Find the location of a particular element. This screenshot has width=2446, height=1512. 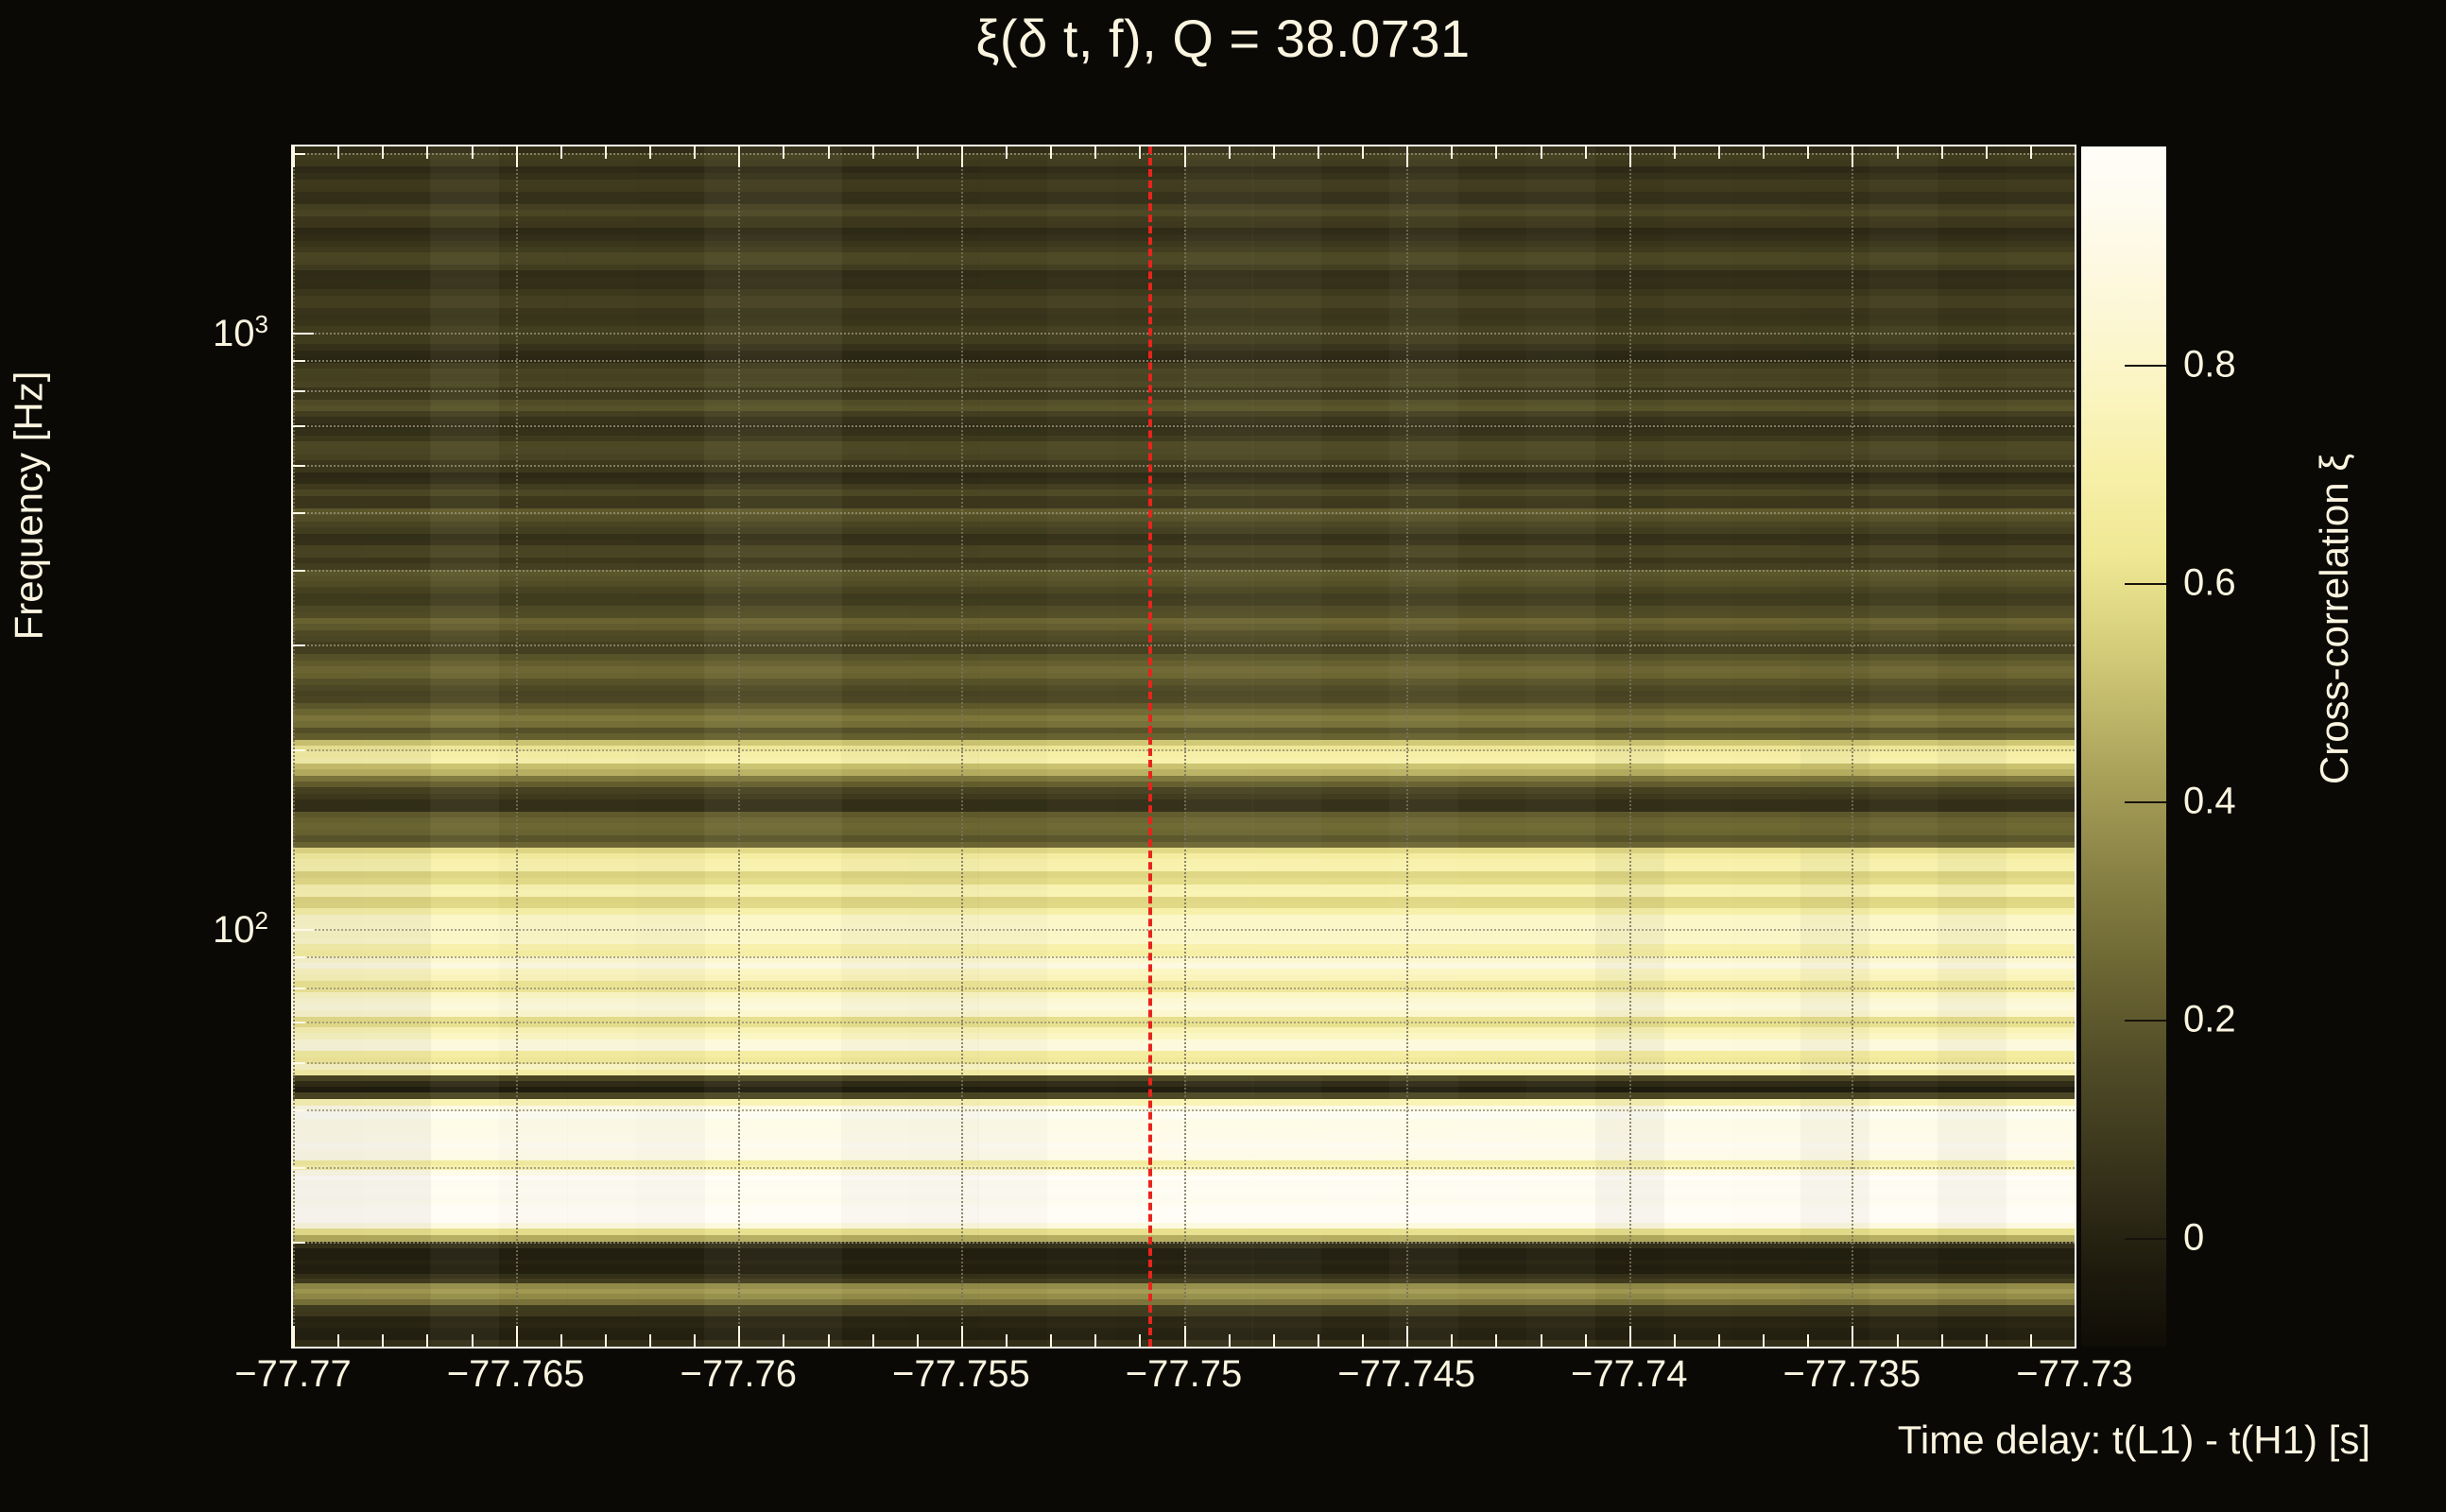

colorbar-tick-label: 0.6 is located at coordinates (2209, 582).